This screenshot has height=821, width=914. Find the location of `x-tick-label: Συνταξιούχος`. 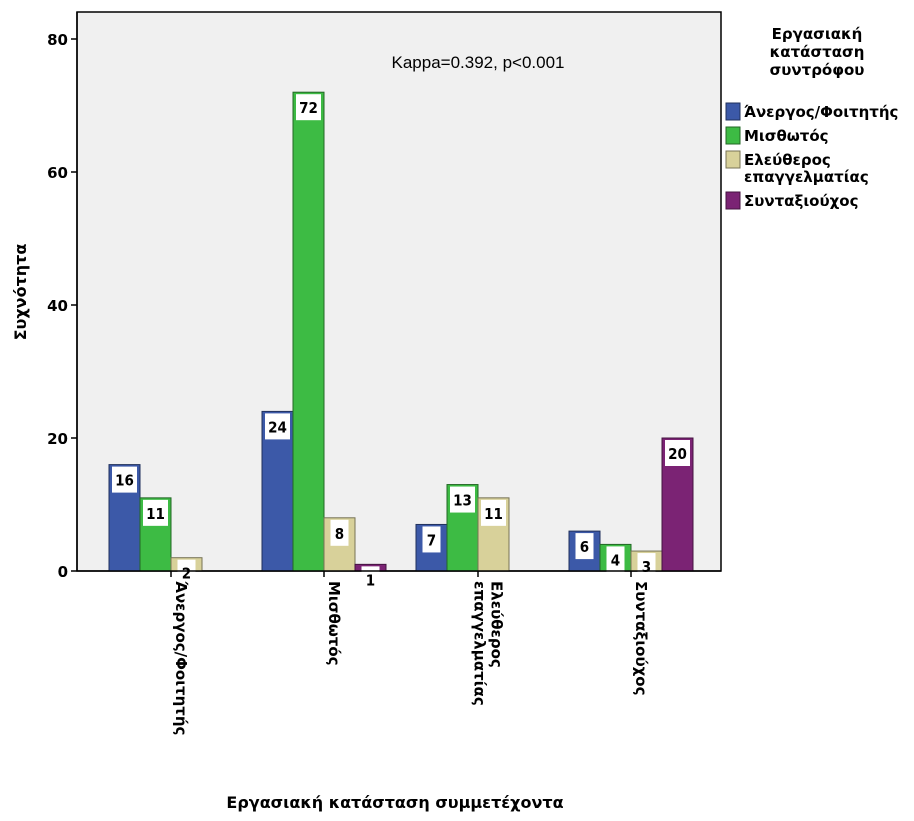

x-tick-label: Συνταξιούχος is located at coordinates (641, 638).